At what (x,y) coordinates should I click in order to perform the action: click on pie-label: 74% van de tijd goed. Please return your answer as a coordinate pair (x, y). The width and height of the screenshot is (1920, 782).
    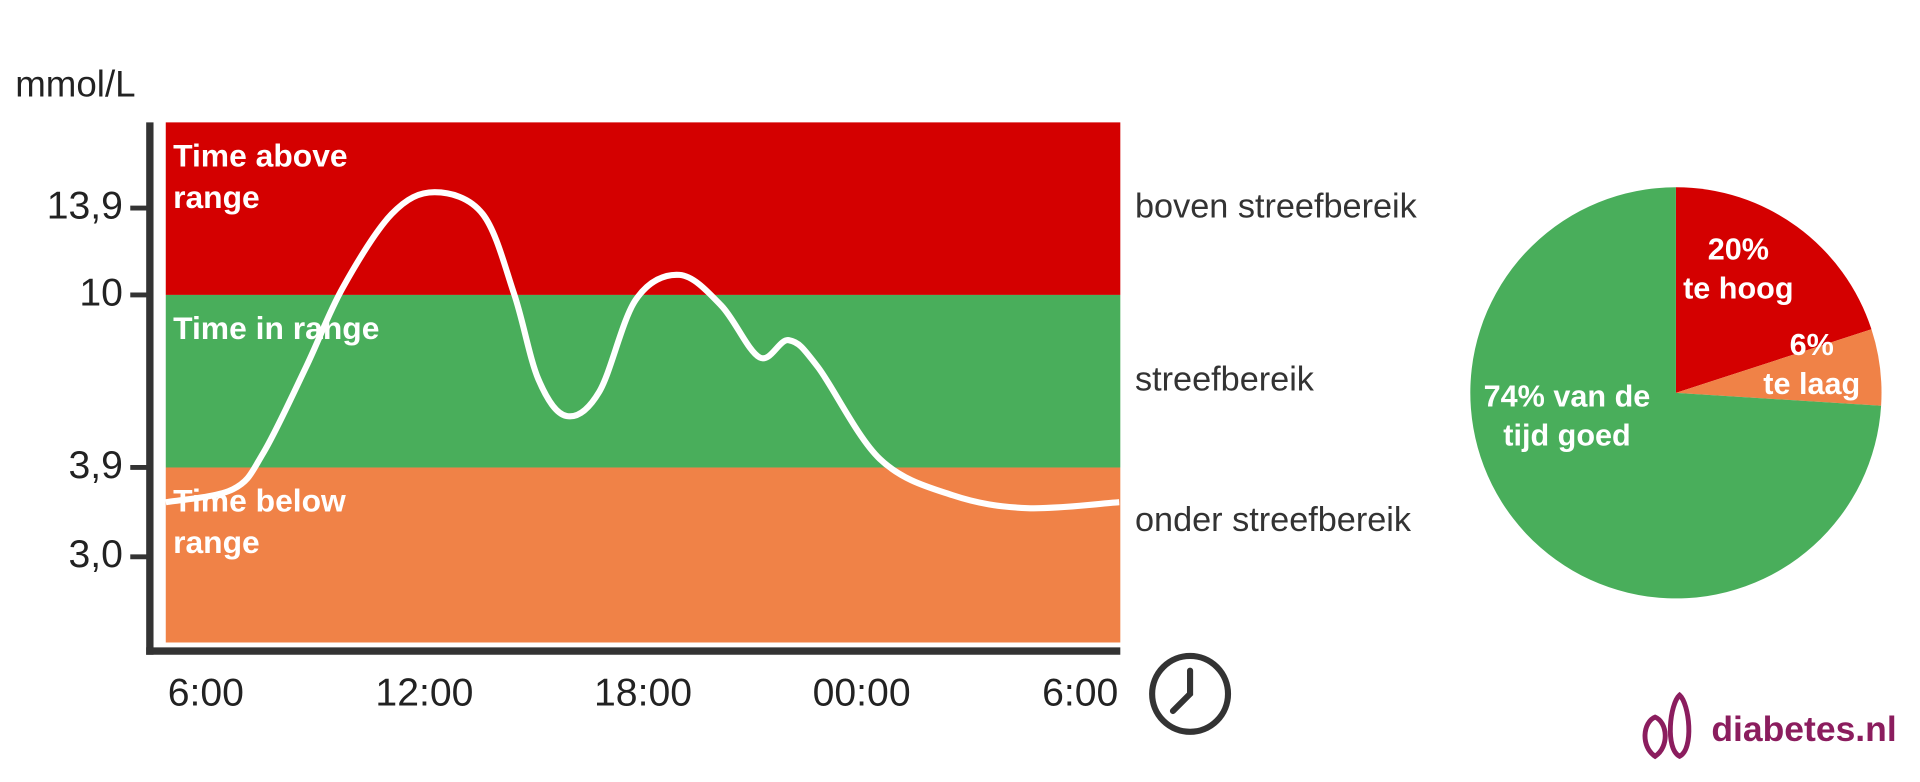
    Looking at the image, I should click on (1567, 416).